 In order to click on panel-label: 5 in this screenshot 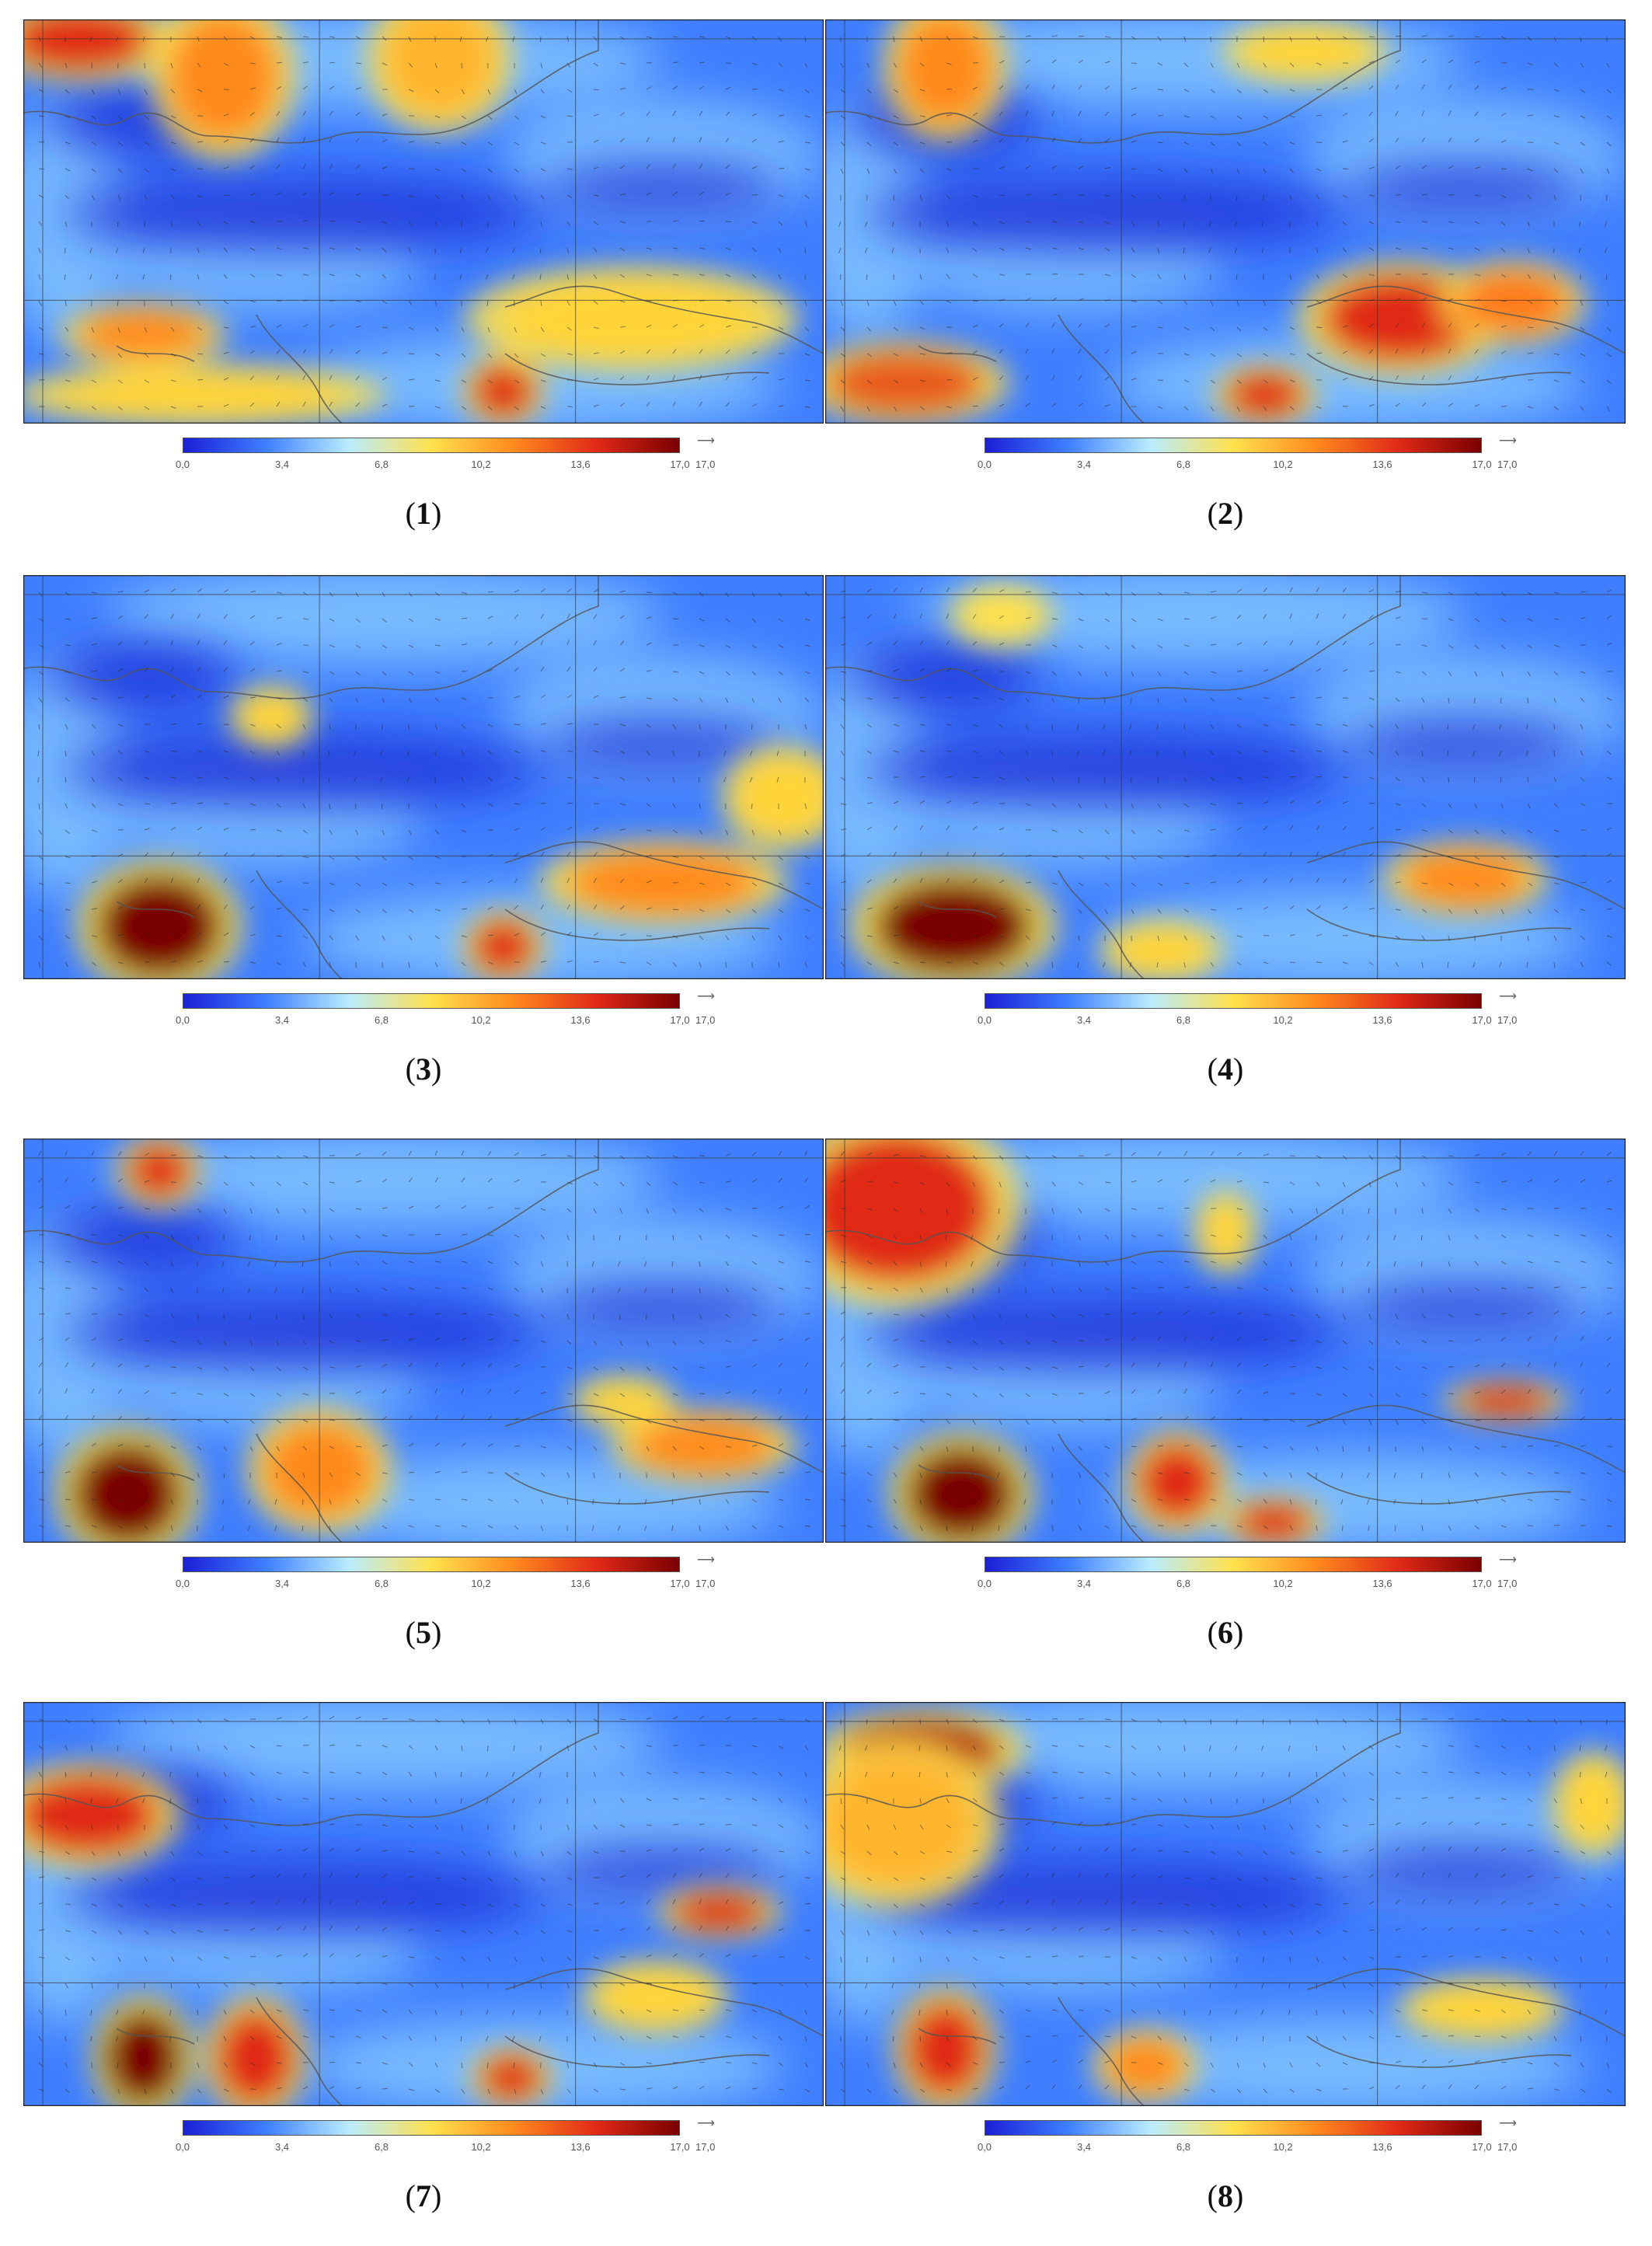, I will do `click(423, 1633)`.